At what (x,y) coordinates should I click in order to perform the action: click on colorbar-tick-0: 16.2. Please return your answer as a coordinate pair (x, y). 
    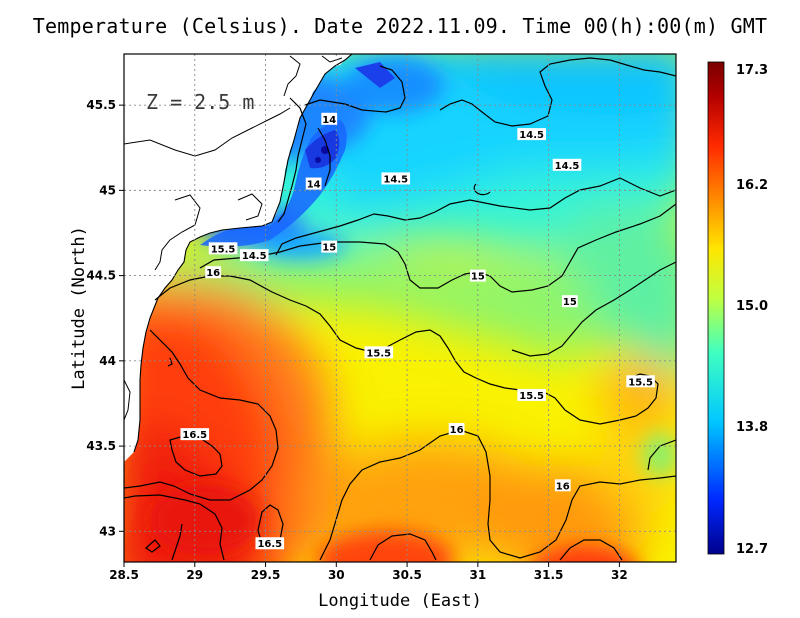
    Looking at the image, I should click on (752, 185).